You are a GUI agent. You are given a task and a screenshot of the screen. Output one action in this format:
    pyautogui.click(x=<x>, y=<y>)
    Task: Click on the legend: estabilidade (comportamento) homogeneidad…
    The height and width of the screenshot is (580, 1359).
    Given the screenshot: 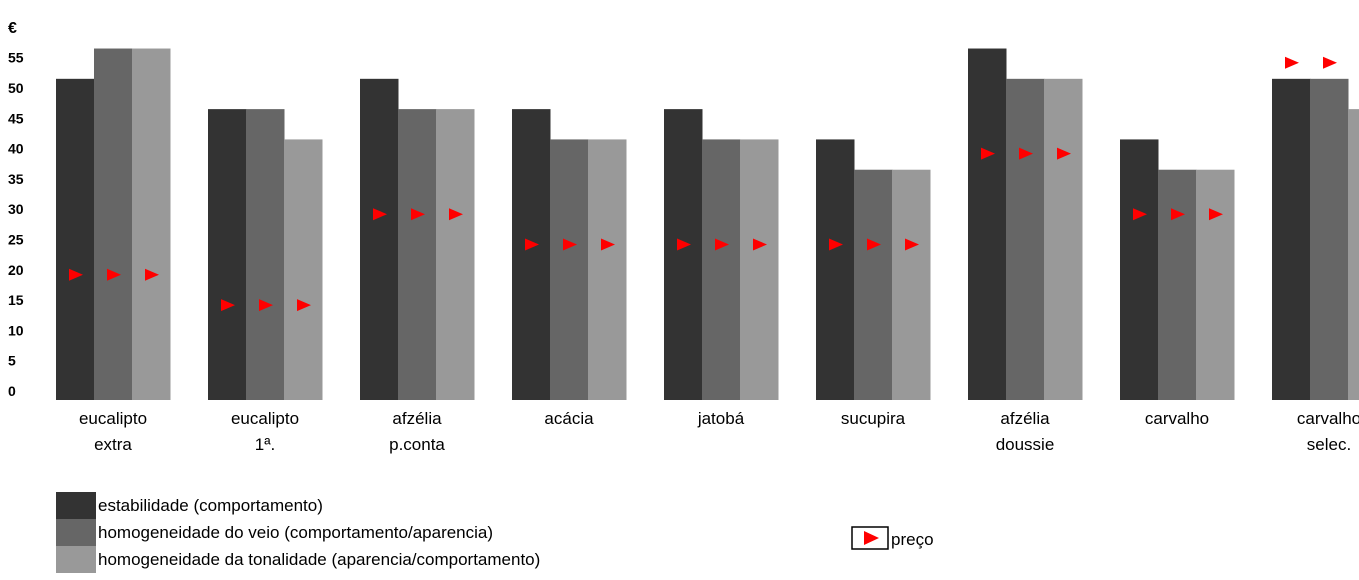 What is the action you would take?
    pyautogui.click(x=495, y=532)
    